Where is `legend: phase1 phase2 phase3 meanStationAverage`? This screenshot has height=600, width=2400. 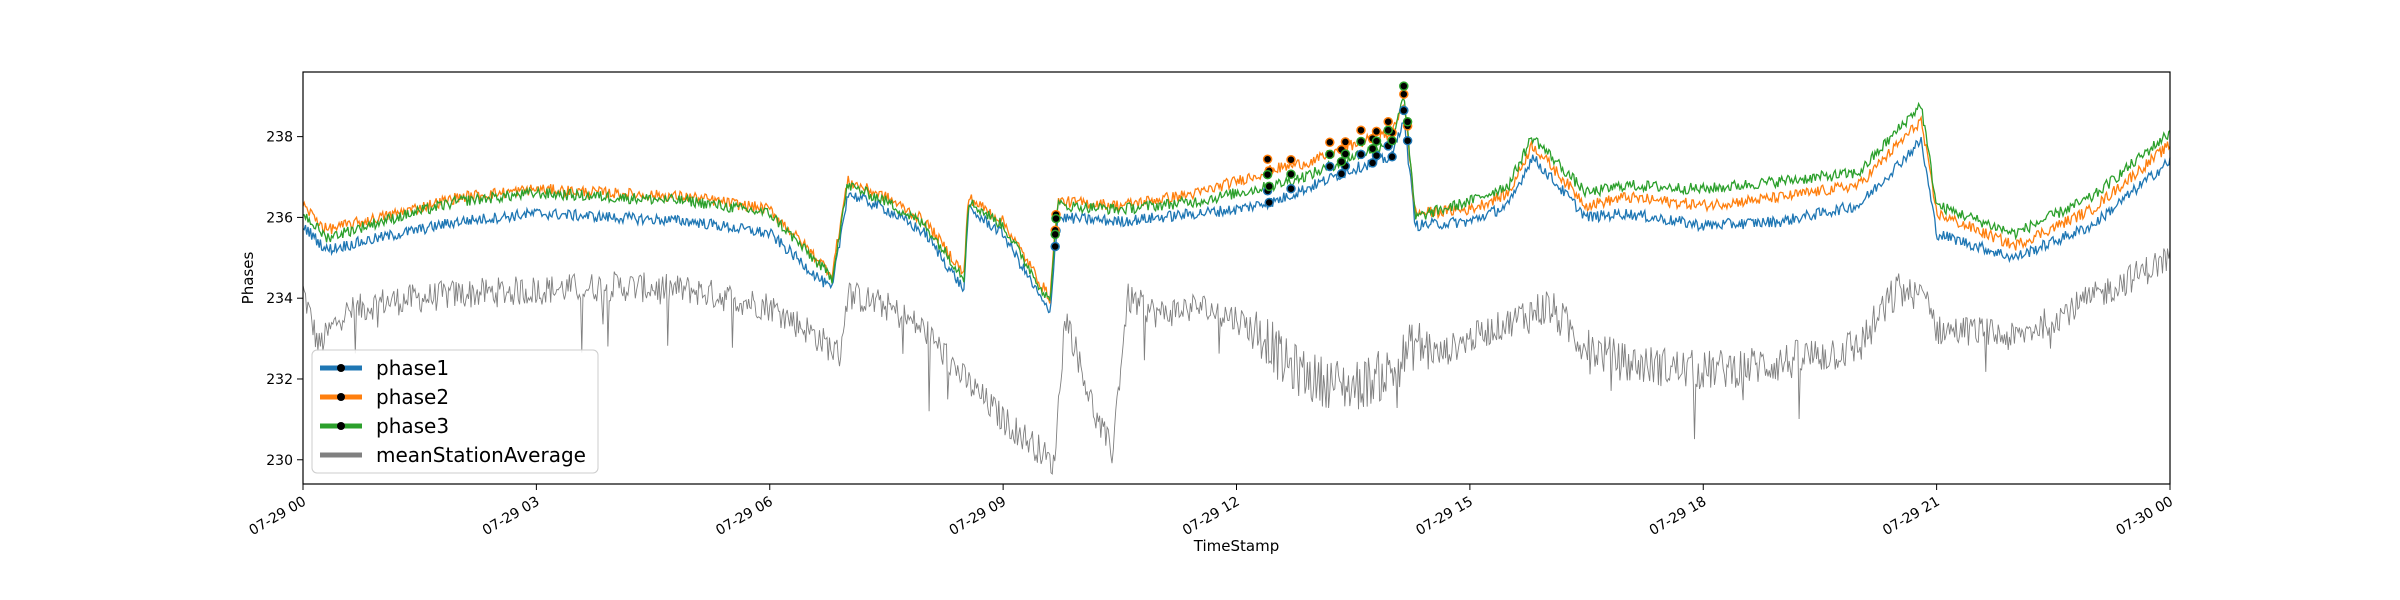
legend: phase1 phase2 phase3 meanStationAverage is located at coordinates (455, 411).